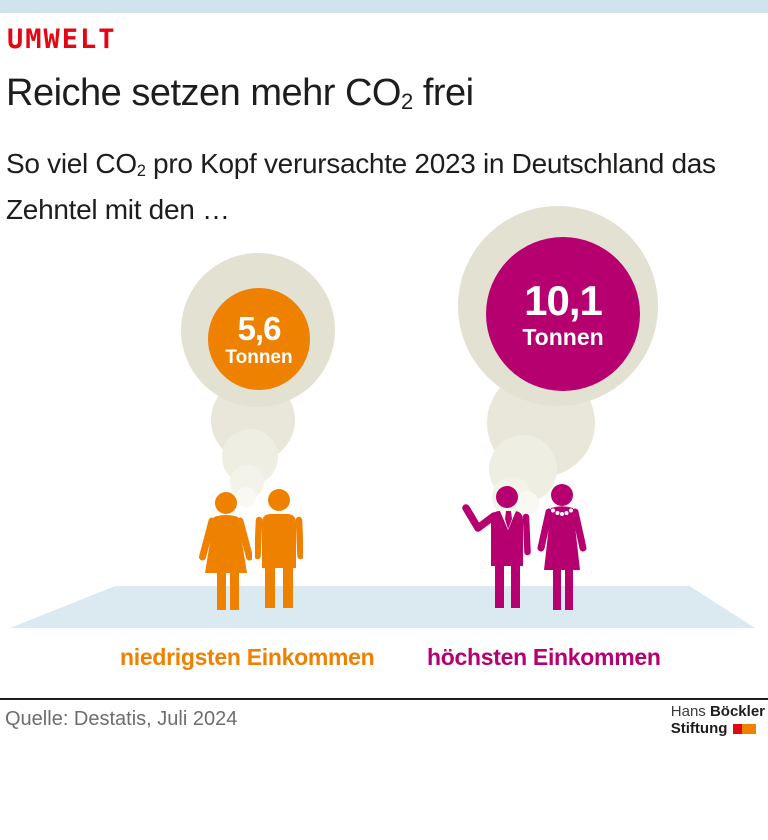 This screenshot has width=768, height=840. I want to click on category-kicker: UMWELT, so click(62, 39).